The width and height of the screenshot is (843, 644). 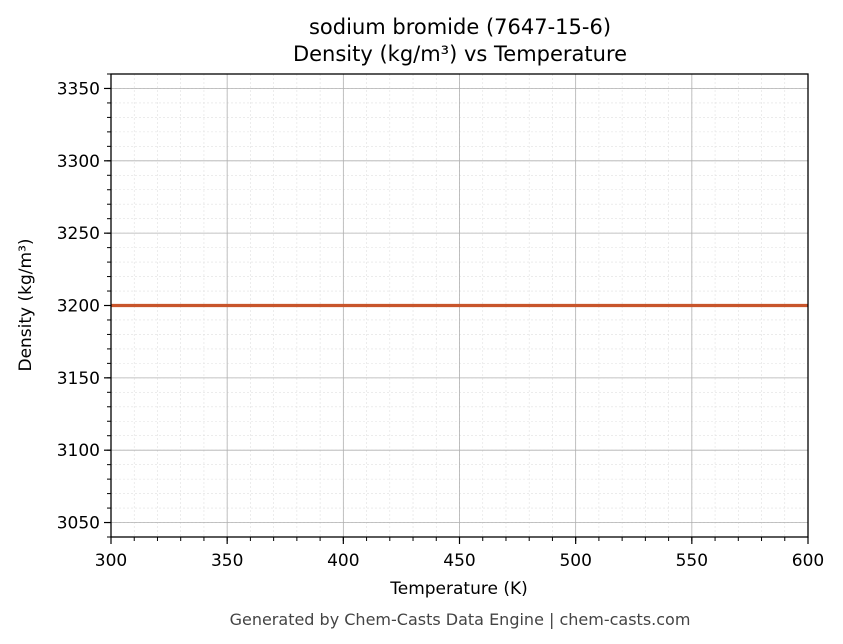 What do you see at coordinates (78, 451) in the screenshot?
I see `y-tick-label: 3100` at bounding box center [78, 451].